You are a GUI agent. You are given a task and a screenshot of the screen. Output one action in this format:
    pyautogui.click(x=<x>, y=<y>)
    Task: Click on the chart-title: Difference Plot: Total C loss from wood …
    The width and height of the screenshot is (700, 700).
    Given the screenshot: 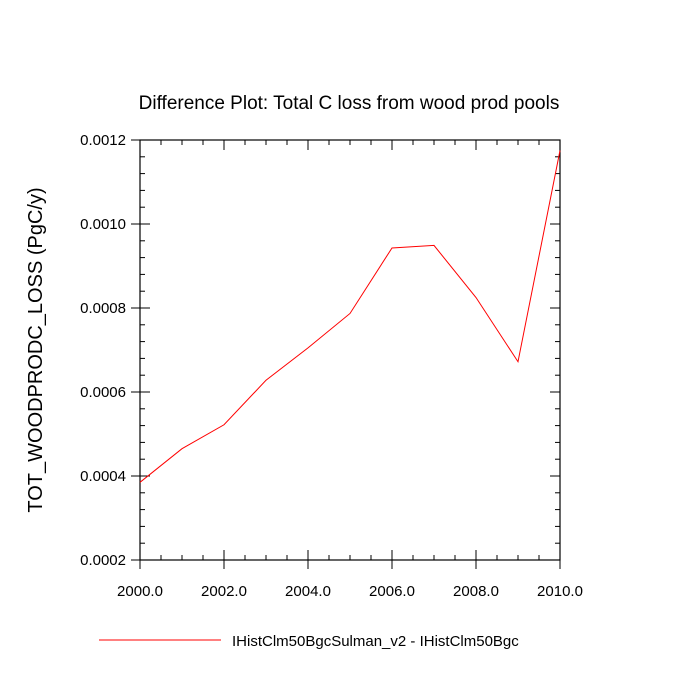 What is the action you would take?
    pyautogui.click(x=349, y=103)
    